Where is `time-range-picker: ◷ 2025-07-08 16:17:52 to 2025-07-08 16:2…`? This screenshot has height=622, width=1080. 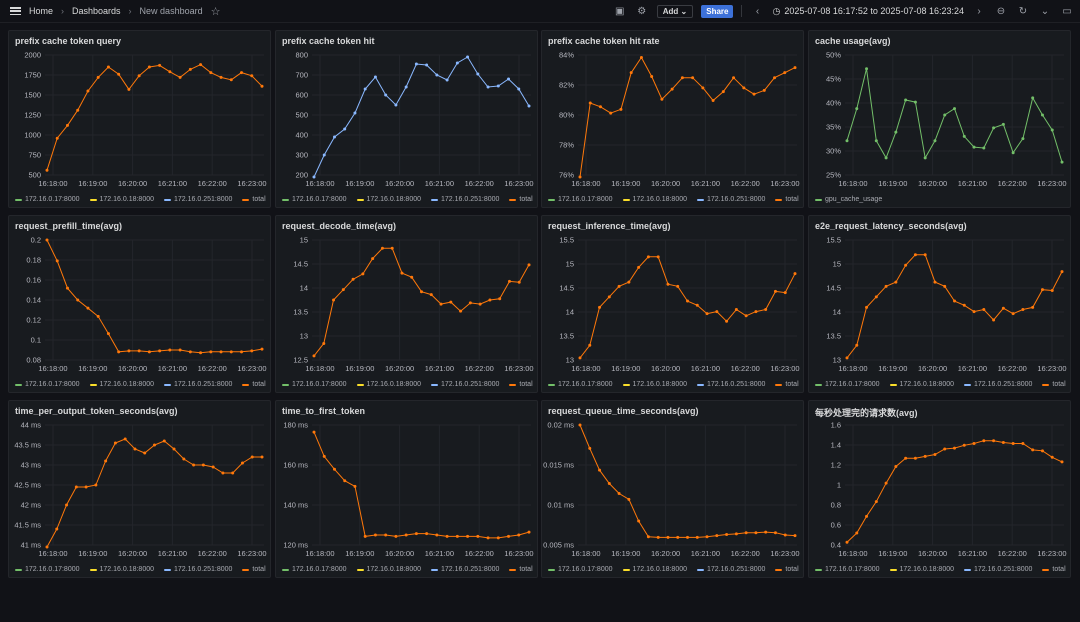 time-range-picker: ◷ 2025-07-08 16:17:52 to 2025-07-08 16:2… is located at coordinates (868, 11).